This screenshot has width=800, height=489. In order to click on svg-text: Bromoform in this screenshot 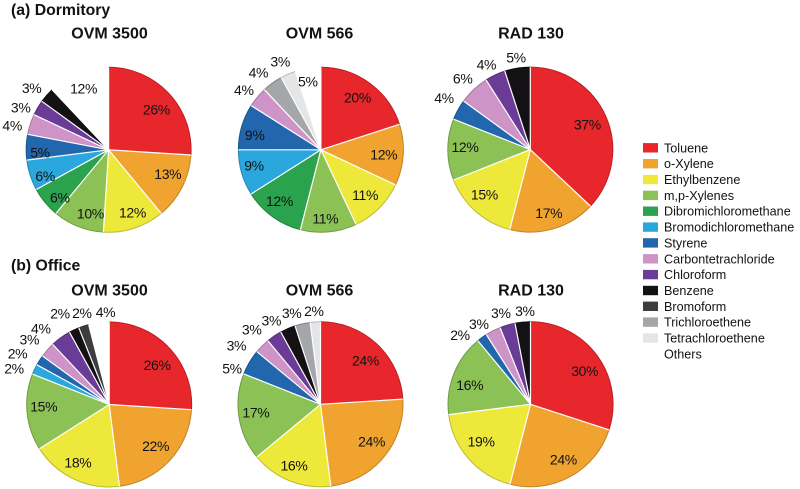, I will do `click(695, 307)`.